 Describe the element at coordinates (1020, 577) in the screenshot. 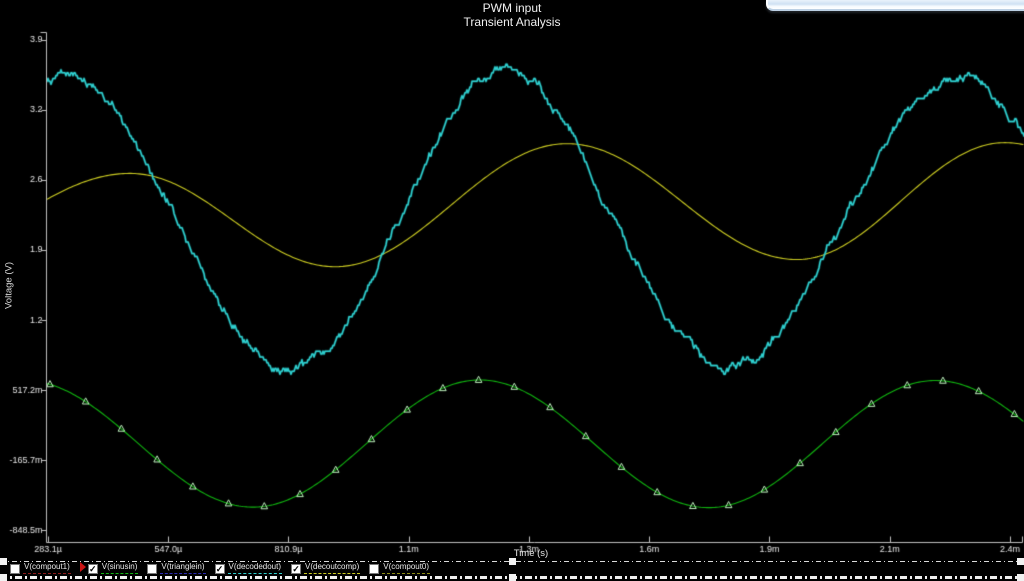

I see `bottom-handle-right` at that location.